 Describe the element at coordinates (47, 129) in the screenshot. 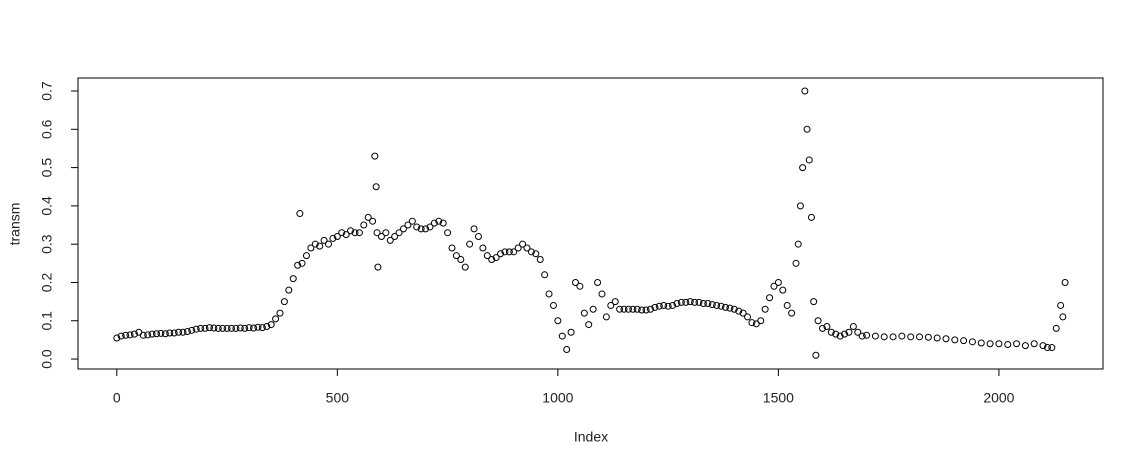

I see `y-tick-label: 0.6` at that location.